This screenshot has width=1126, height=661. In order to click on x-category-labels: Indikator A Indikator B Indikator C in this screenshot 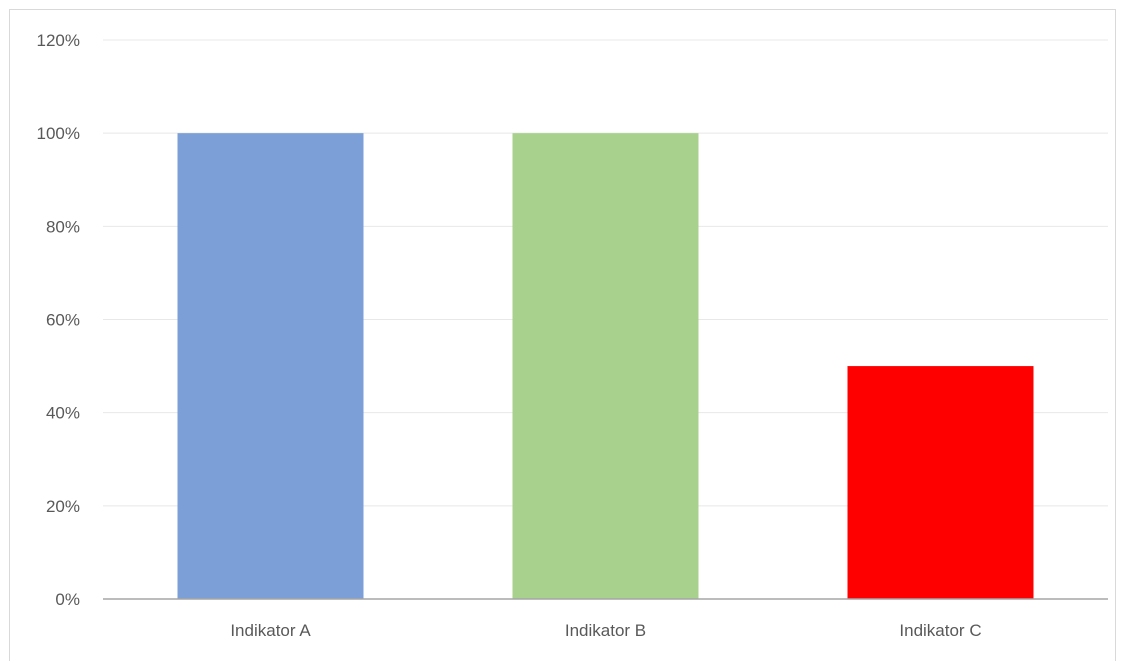, I will do `click(605, 630)`.